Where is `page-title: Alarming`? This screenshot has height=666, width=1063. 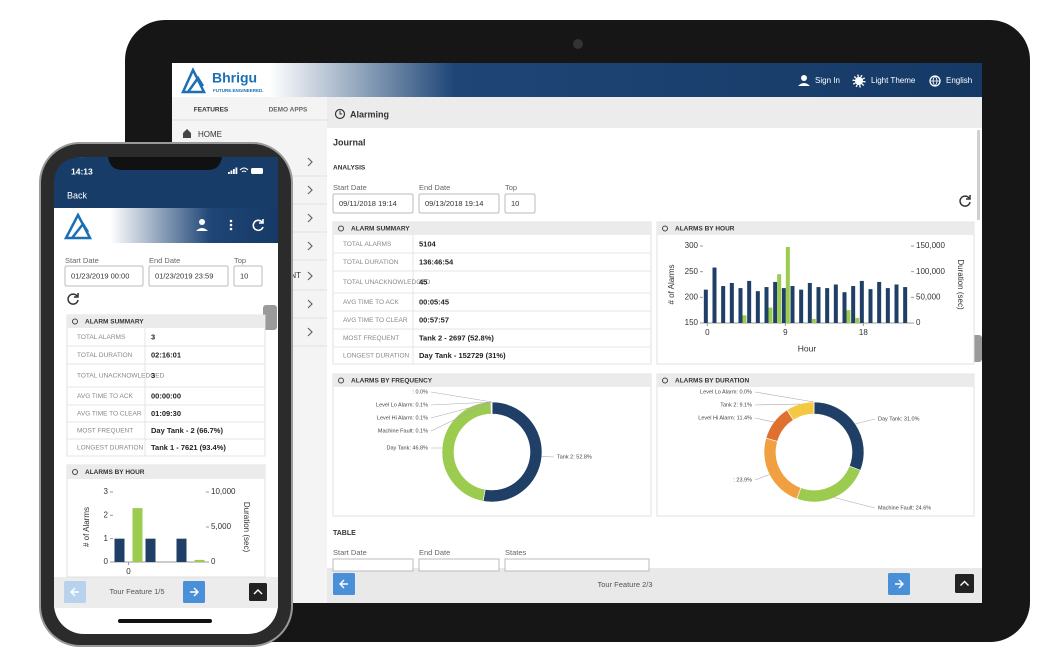
page-title: Alarming is located at coordinates (369, 114).